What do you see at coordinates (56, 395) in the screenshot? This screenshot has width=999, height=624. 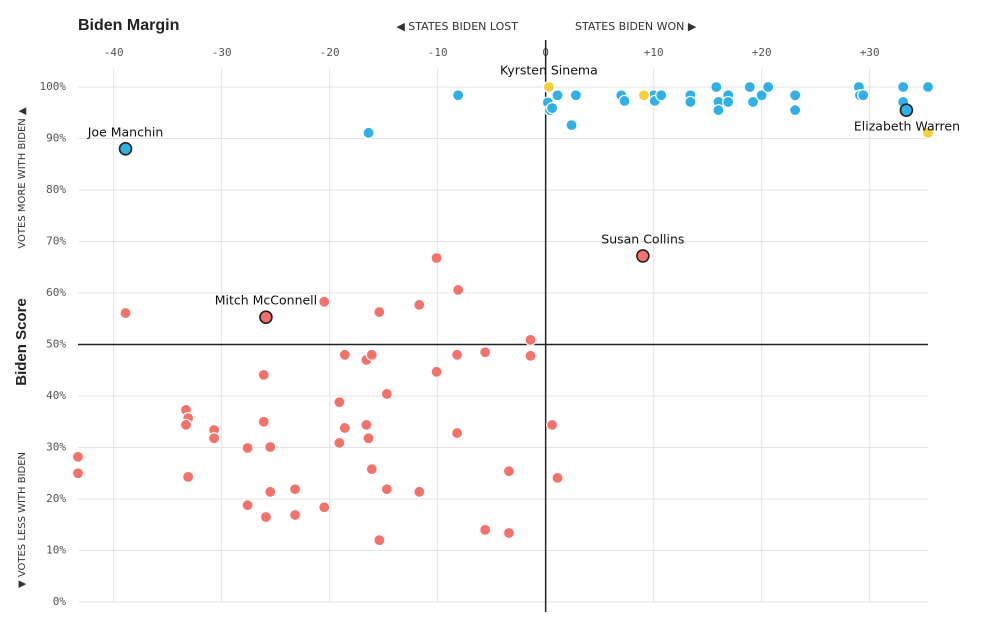 I see `y-tick-label: 40%` at bounding box center [56, 395].